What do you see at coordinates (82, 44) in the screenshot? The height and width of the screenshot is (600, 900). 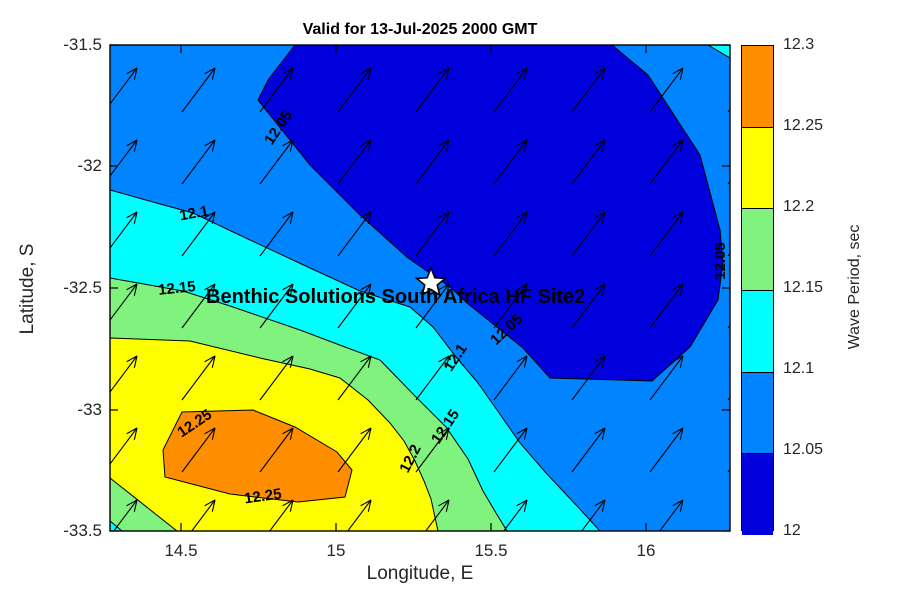 I see `y-tick-label: -31.5` at bounding box center [82, 44].